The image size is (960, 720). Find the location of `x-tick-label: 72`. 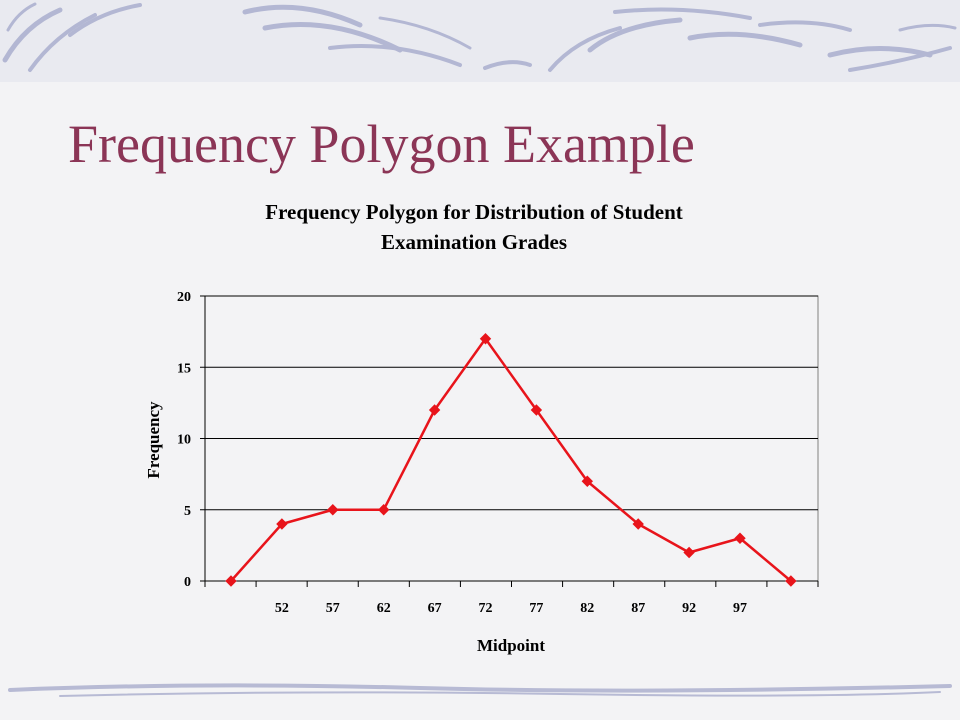

x-tick-label: 72 is located at coordinates (486, 608).